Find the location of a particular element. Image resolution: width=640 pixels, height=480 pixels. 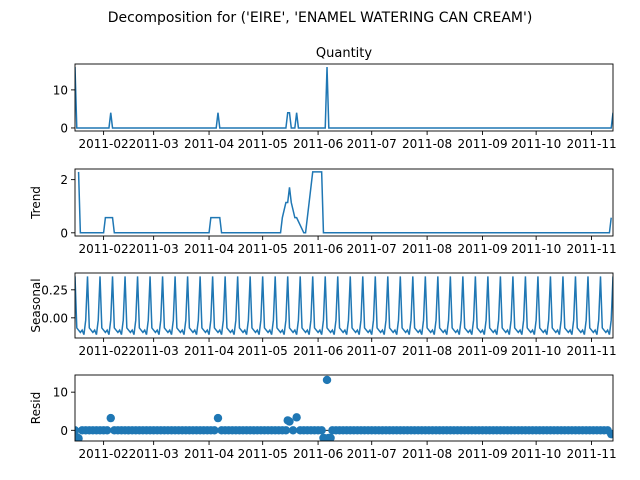

y-tick-label: 2 is located at coordinates (64, 180).